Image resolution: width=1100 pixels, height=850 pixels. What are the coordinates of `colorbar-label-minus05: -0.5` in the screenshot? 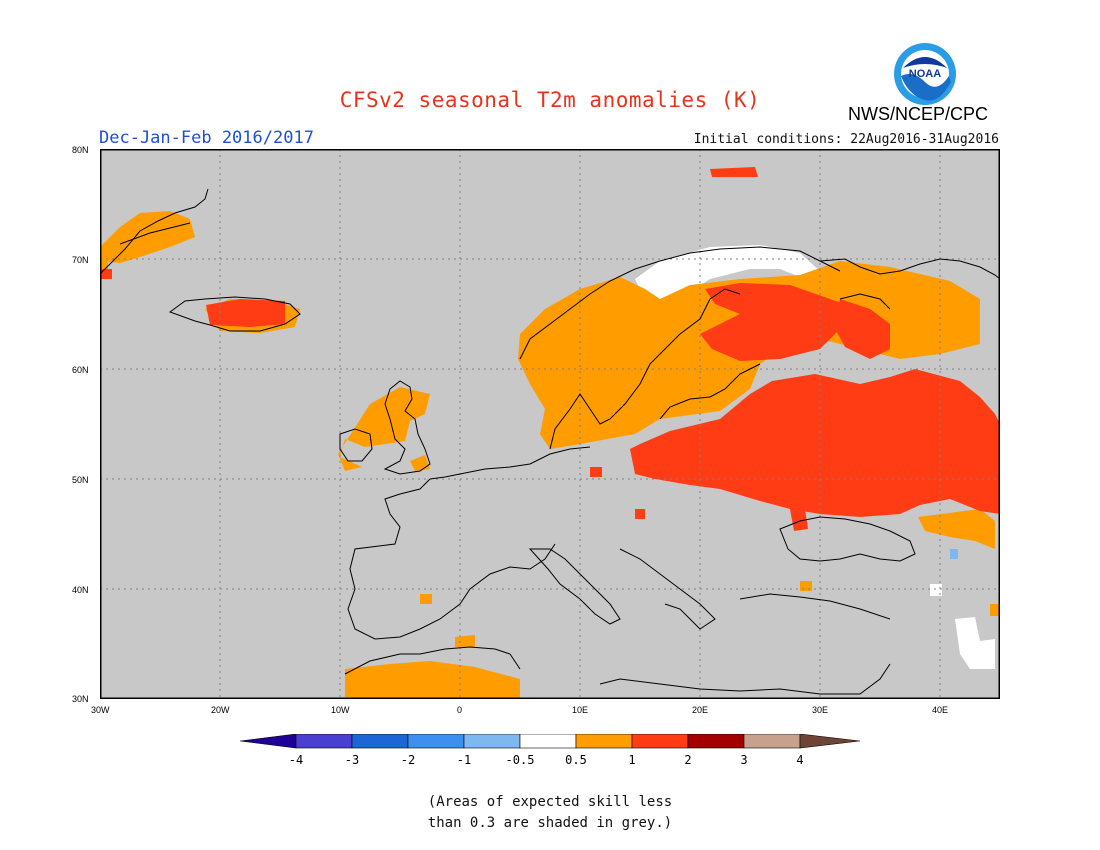 It's located at (520, 760).